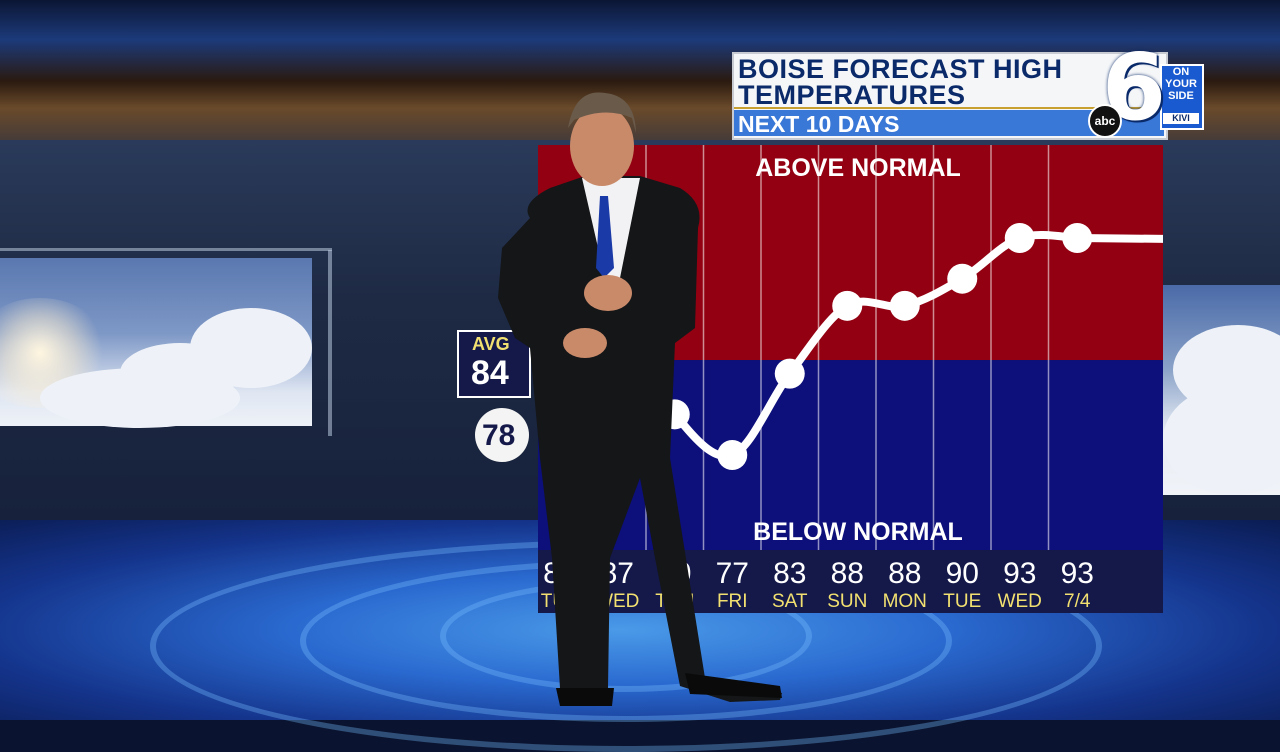  I want to click on network-logo: abc, so click(1105, 121).